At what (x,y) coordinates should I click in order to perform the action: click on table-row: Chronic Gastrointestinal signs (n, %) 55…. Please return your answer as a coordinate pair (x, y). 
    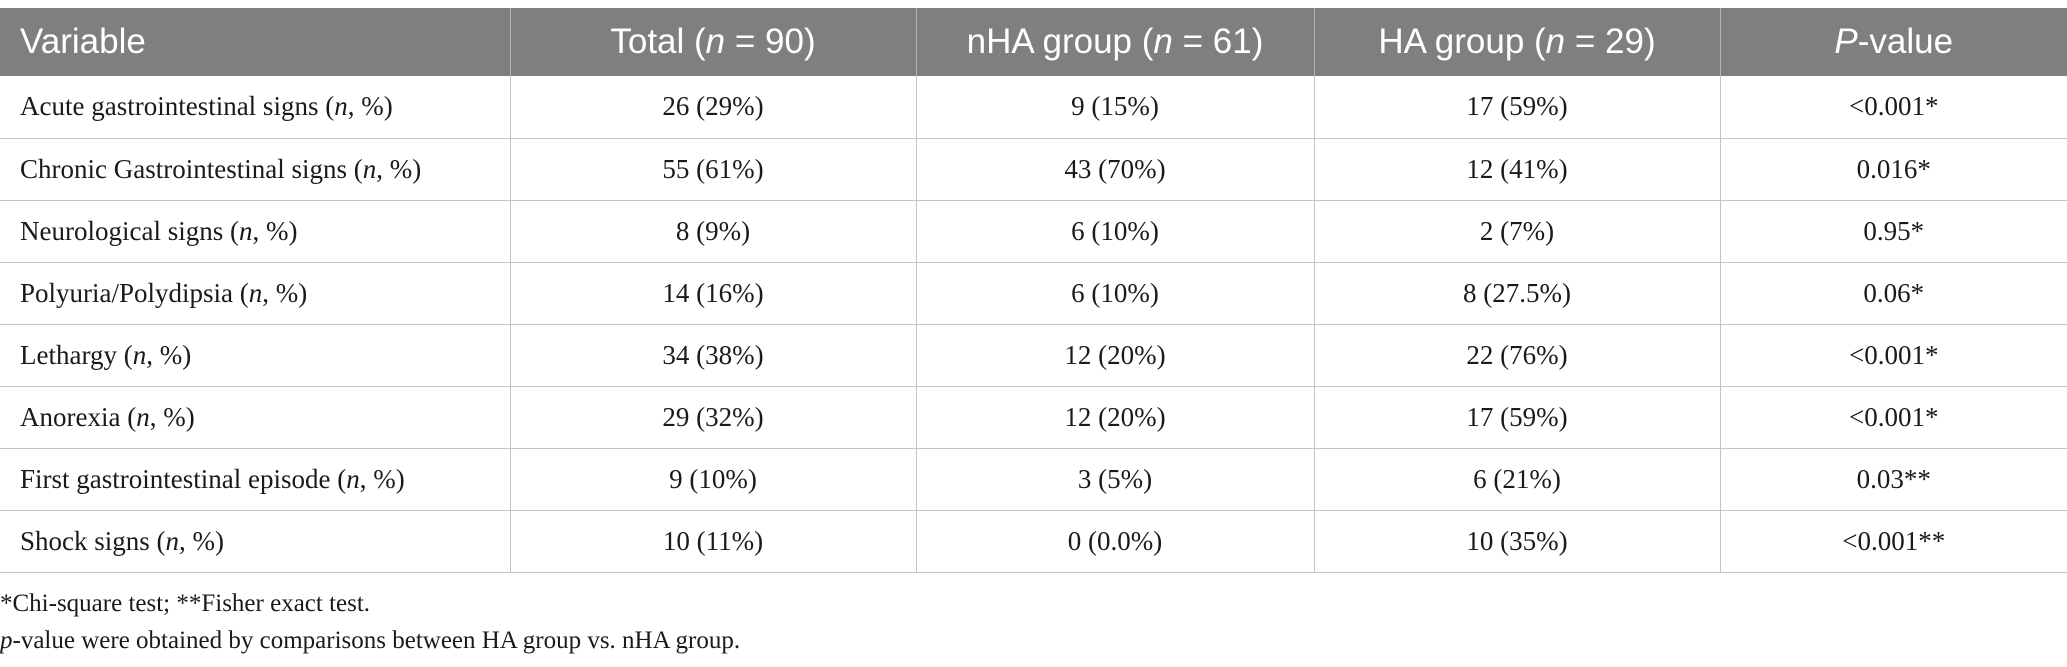
    Looking at the image, I should click on (1033, 169).